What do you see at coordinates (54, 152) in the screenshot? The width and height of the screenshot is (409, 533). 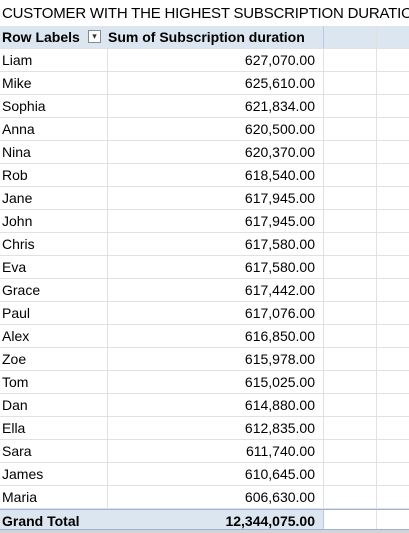 I see `row-label-cell: Nina` at bounding box center [54, 152].